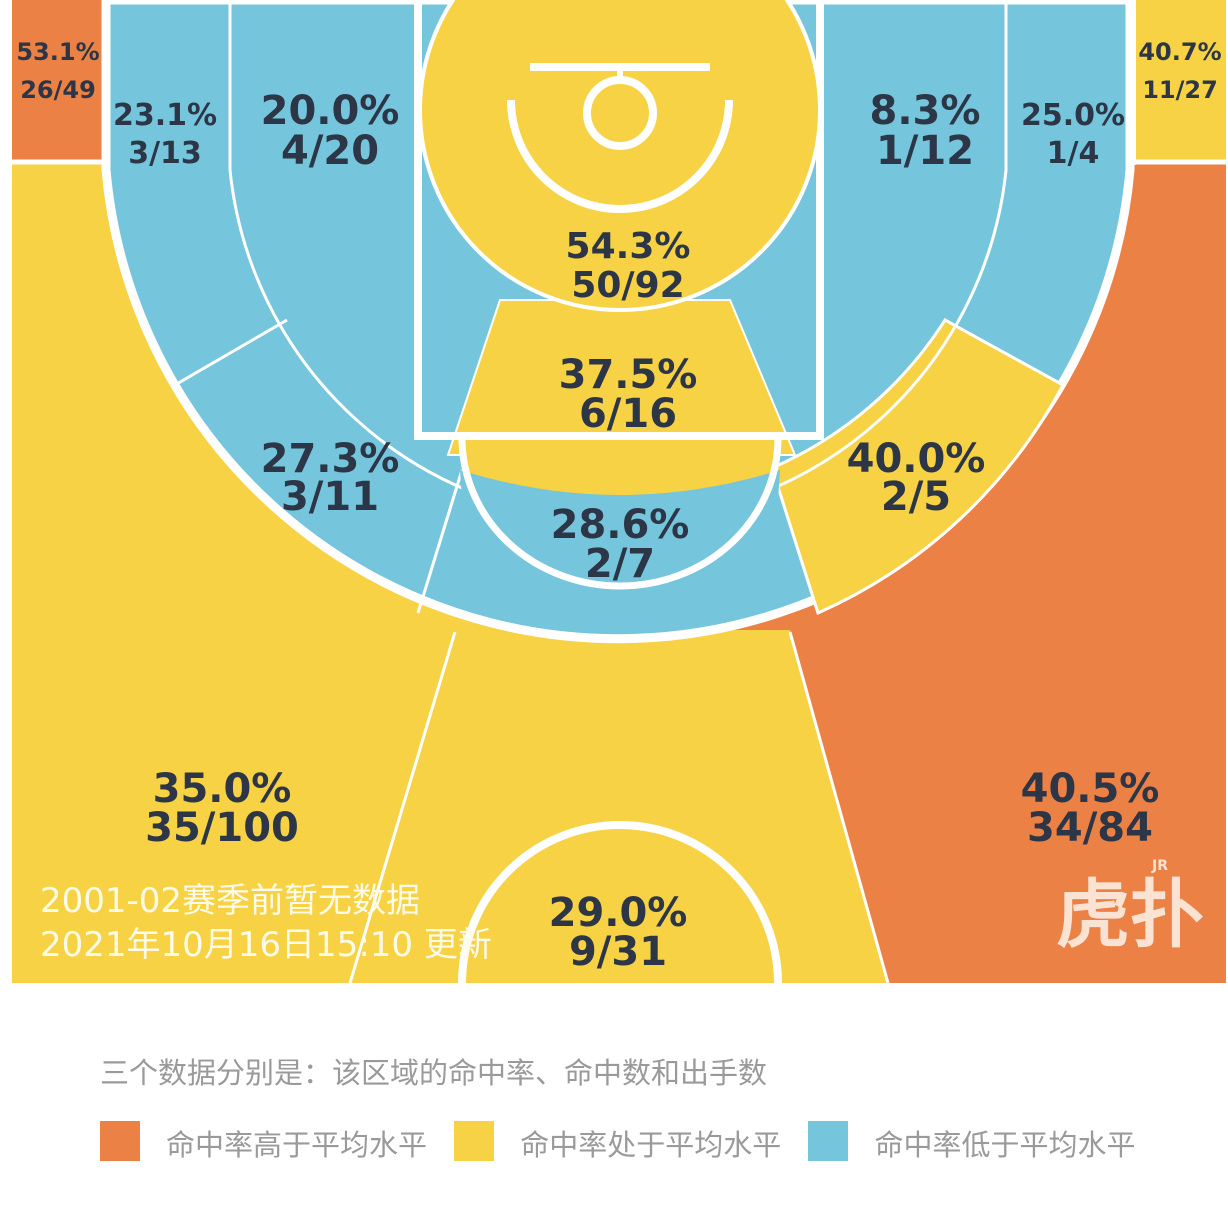 The image size is (1228, 1229). I want to click on restricted-arc, so click(620, 156).